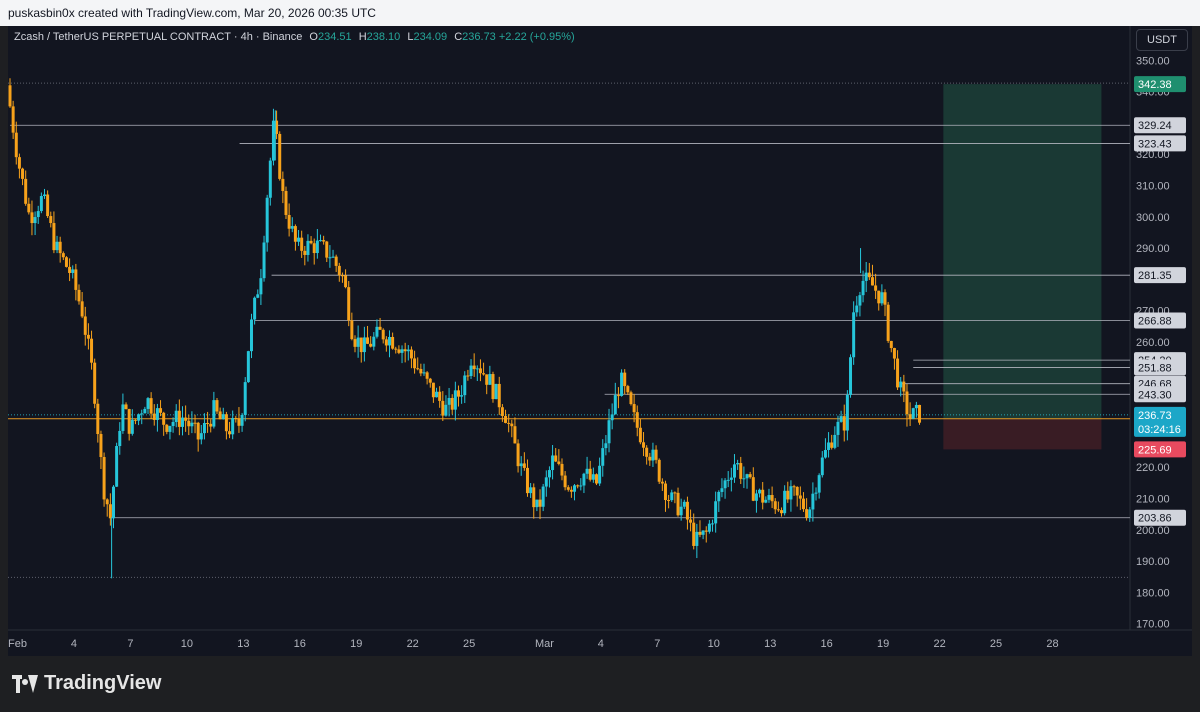  Describe the element at coordinates (1153, 531) in the screenshot. I see `y-tick-label: 200.00` at that location.